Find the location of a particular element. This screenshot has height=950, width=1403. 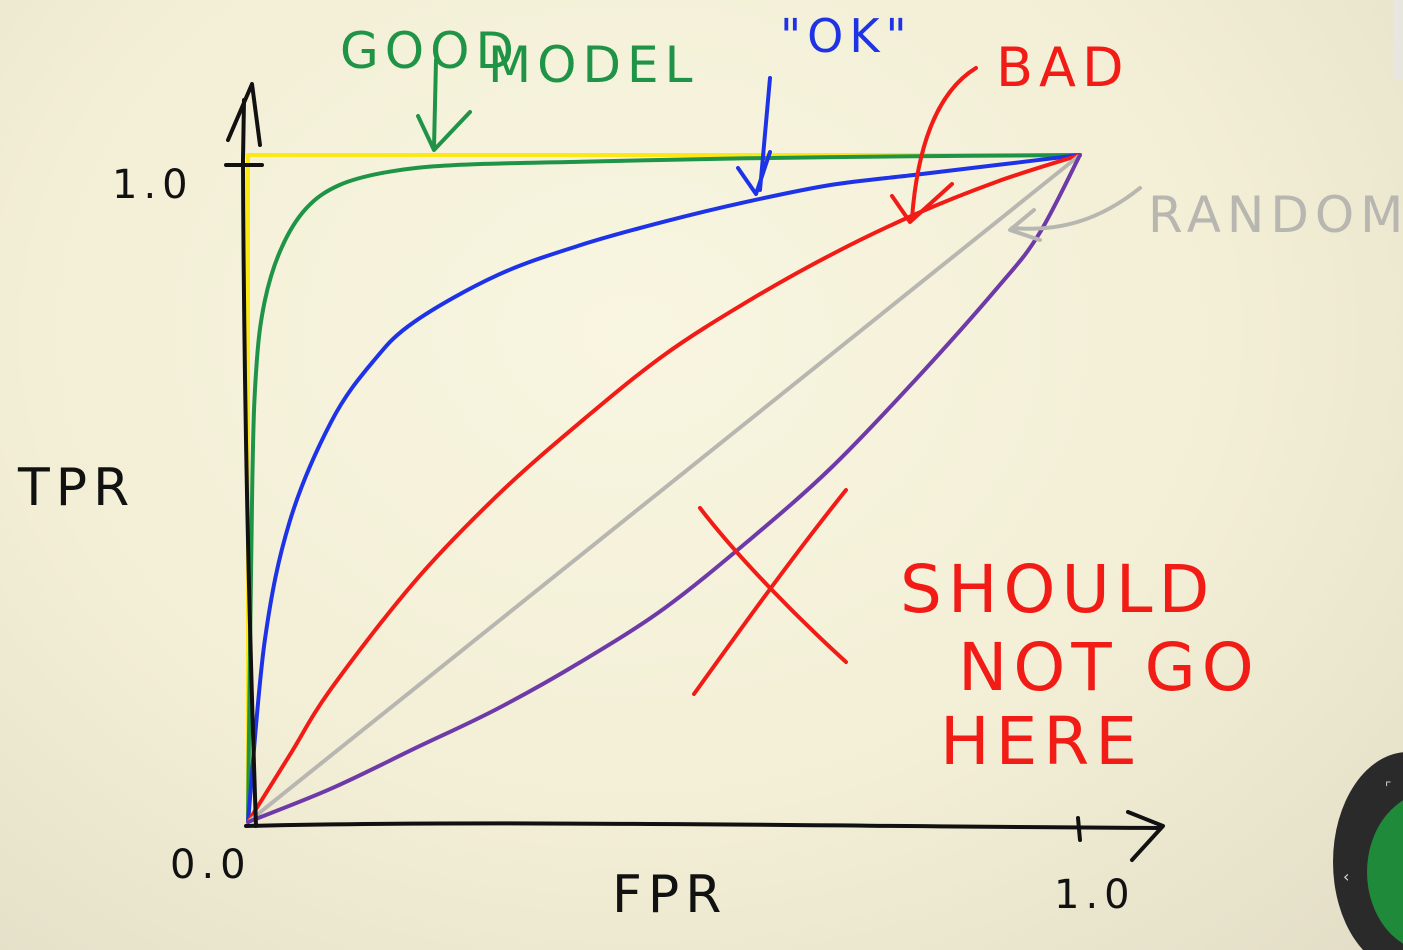

good-label: GOOD is located at coordinates (430, 51).